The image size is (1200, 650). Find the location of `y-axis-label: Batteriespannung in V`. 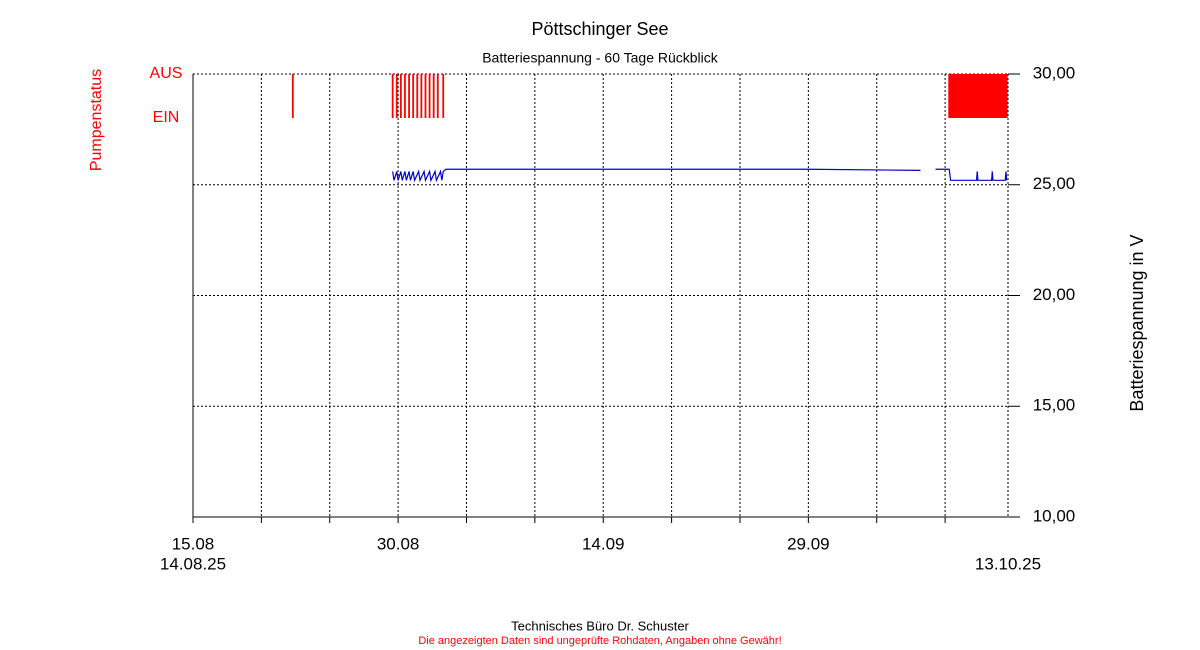

y-axis-label: Batteriespannung in V is located at coordinates (1137, 322).